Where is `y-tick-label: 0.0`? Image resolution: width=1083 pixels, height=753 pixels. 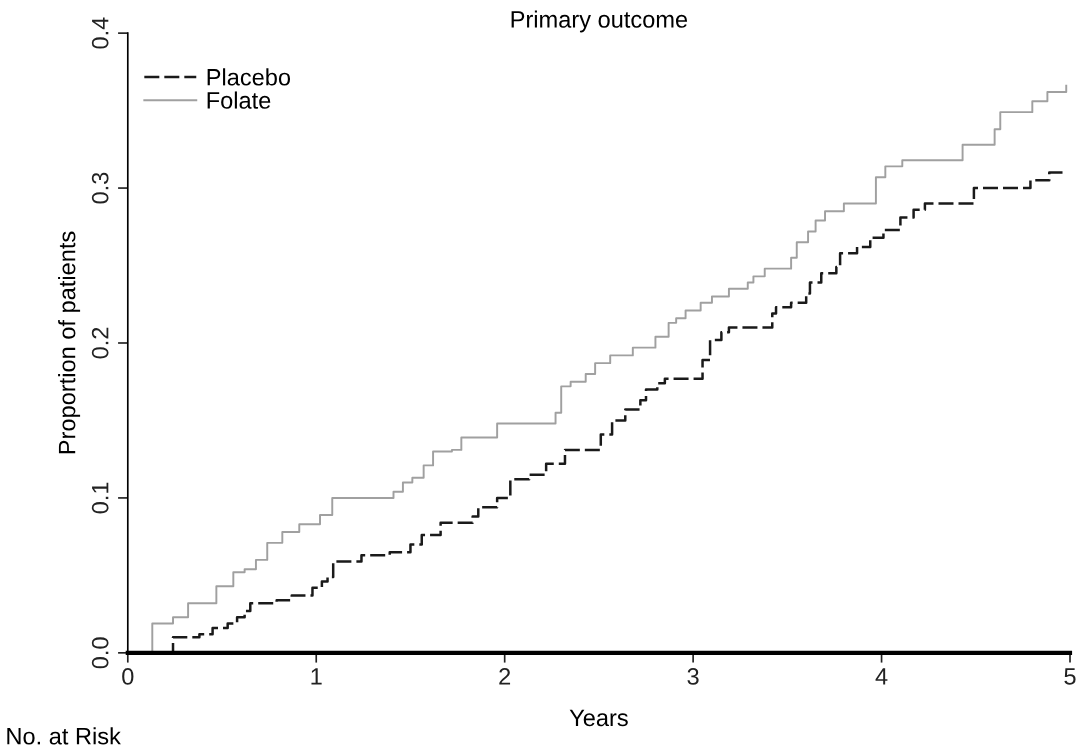 y-tick-label: 0.0 is located at coordinates (100, 653).